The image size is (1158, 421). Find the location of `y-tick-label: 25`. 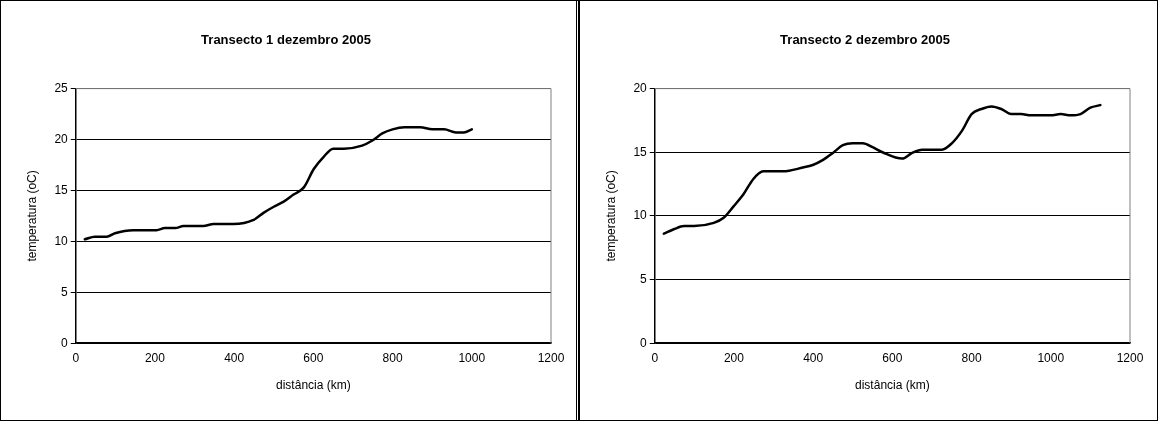

y-tick-label: 25 is located at coordinates (61, 87).